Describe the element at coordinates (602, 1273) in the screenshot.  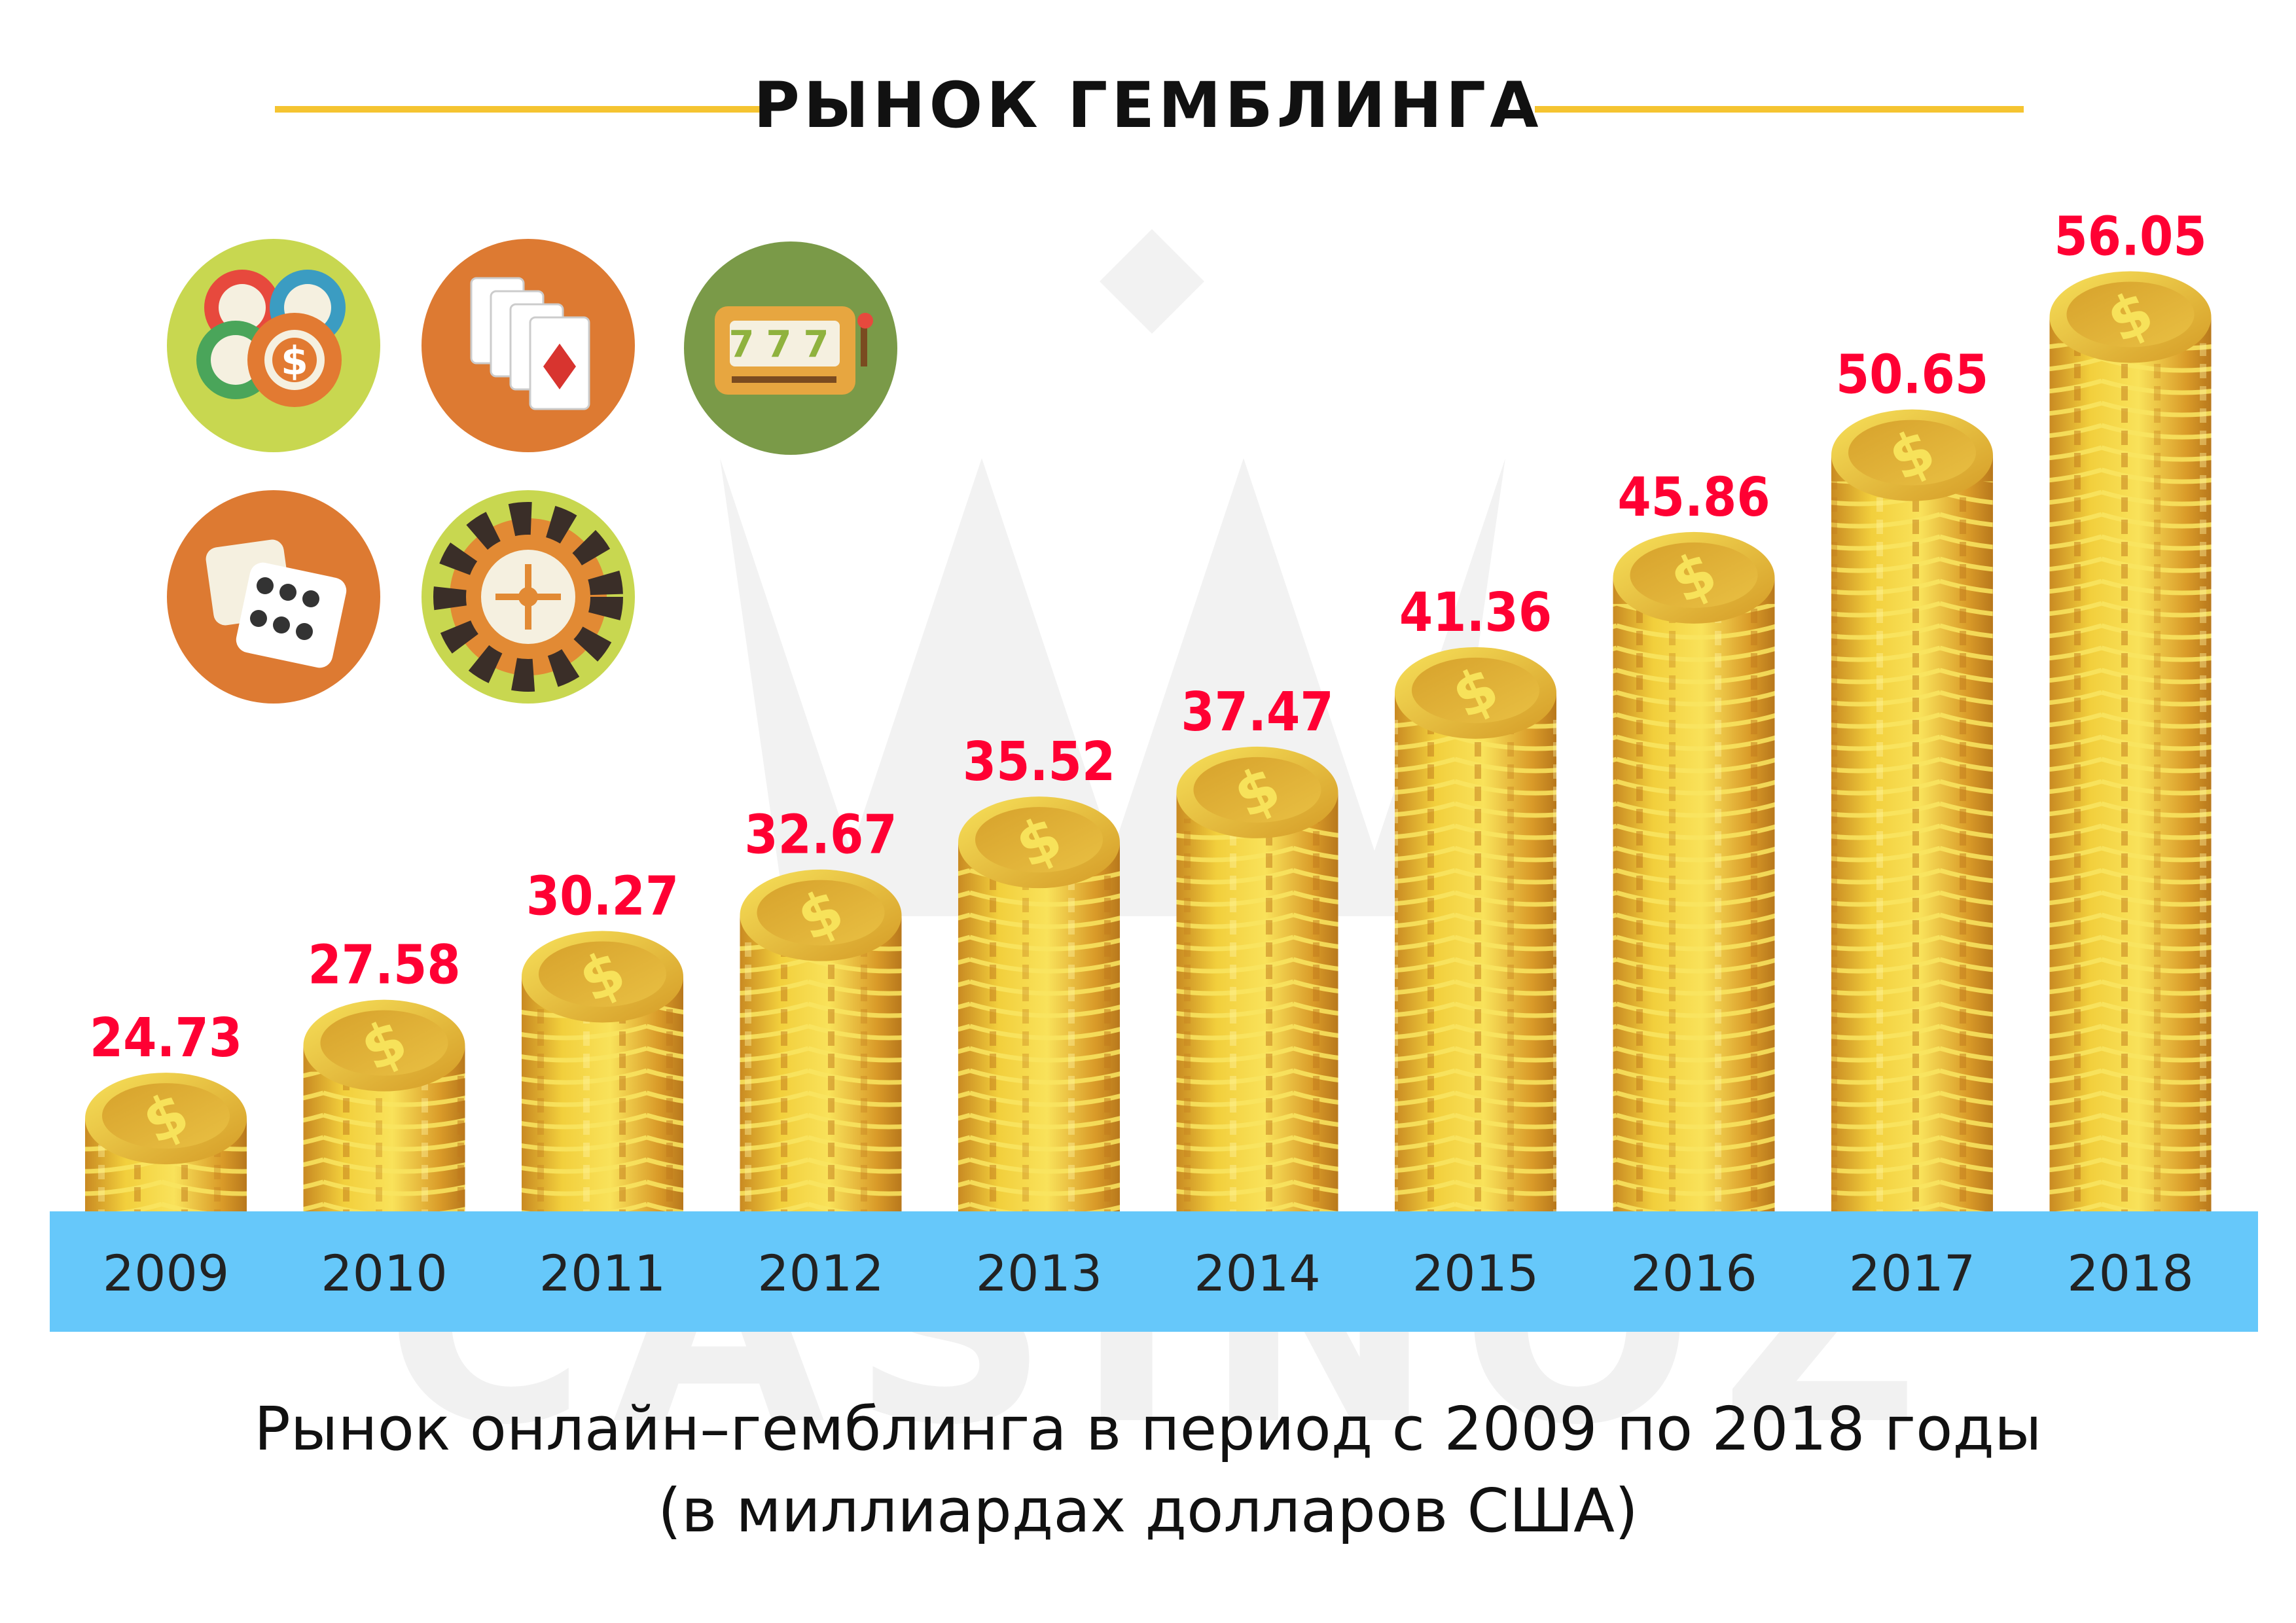
I see `x-tick-label: 2011` at that location.